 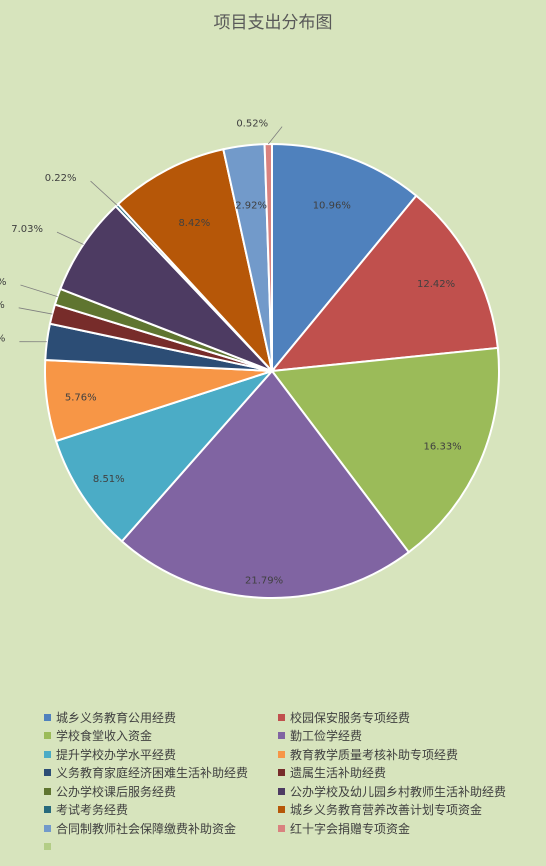 What do you see at coordinates (338, 773) in the screenshot?
I see `legend-label: 遗属生活补助经费` at bounding box center [338, 773].